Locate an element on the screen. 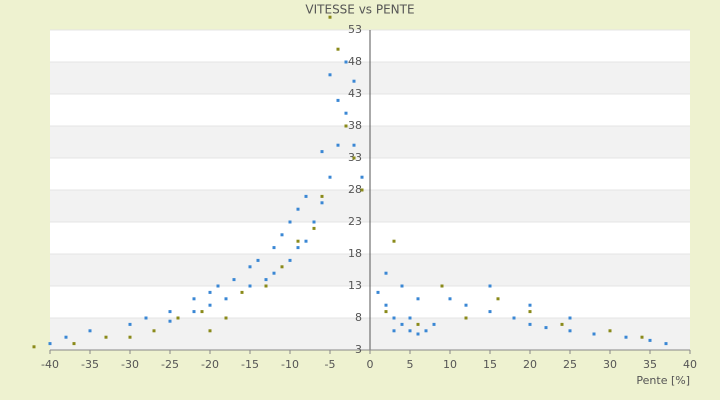 Image resolution: width=720 pixels, height=400 pixels. y-tick-label: 8 is located at coordinates (358, 317).